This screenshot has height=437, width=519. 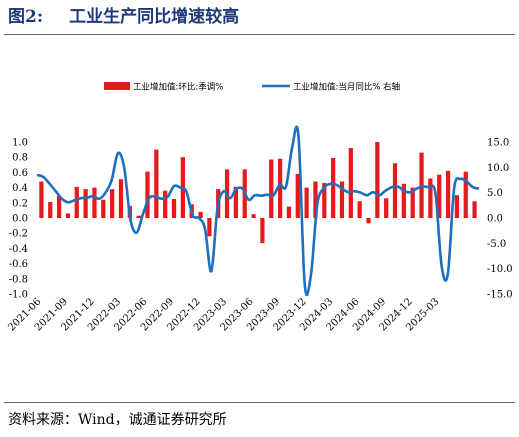 What do you see at coordinates (495, 193) in the screenshot?
I see `y-right-tick-label: 5.0` at bounding box center [495, 193].